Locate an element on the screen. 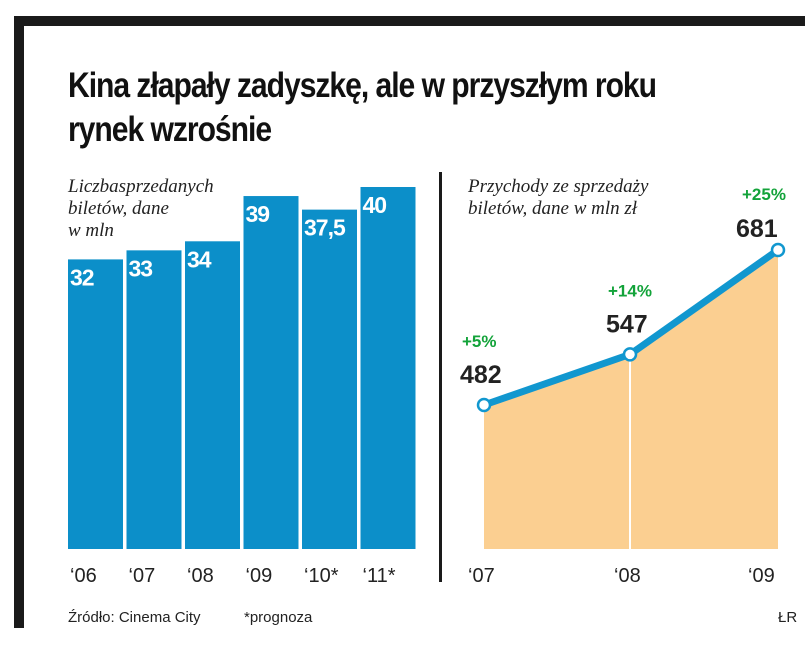 The width and height of the screenshot is (805, 653). area-chart-subtitle-line-1: Przychody ze sprzedaży is located at coordinates (558, 186).